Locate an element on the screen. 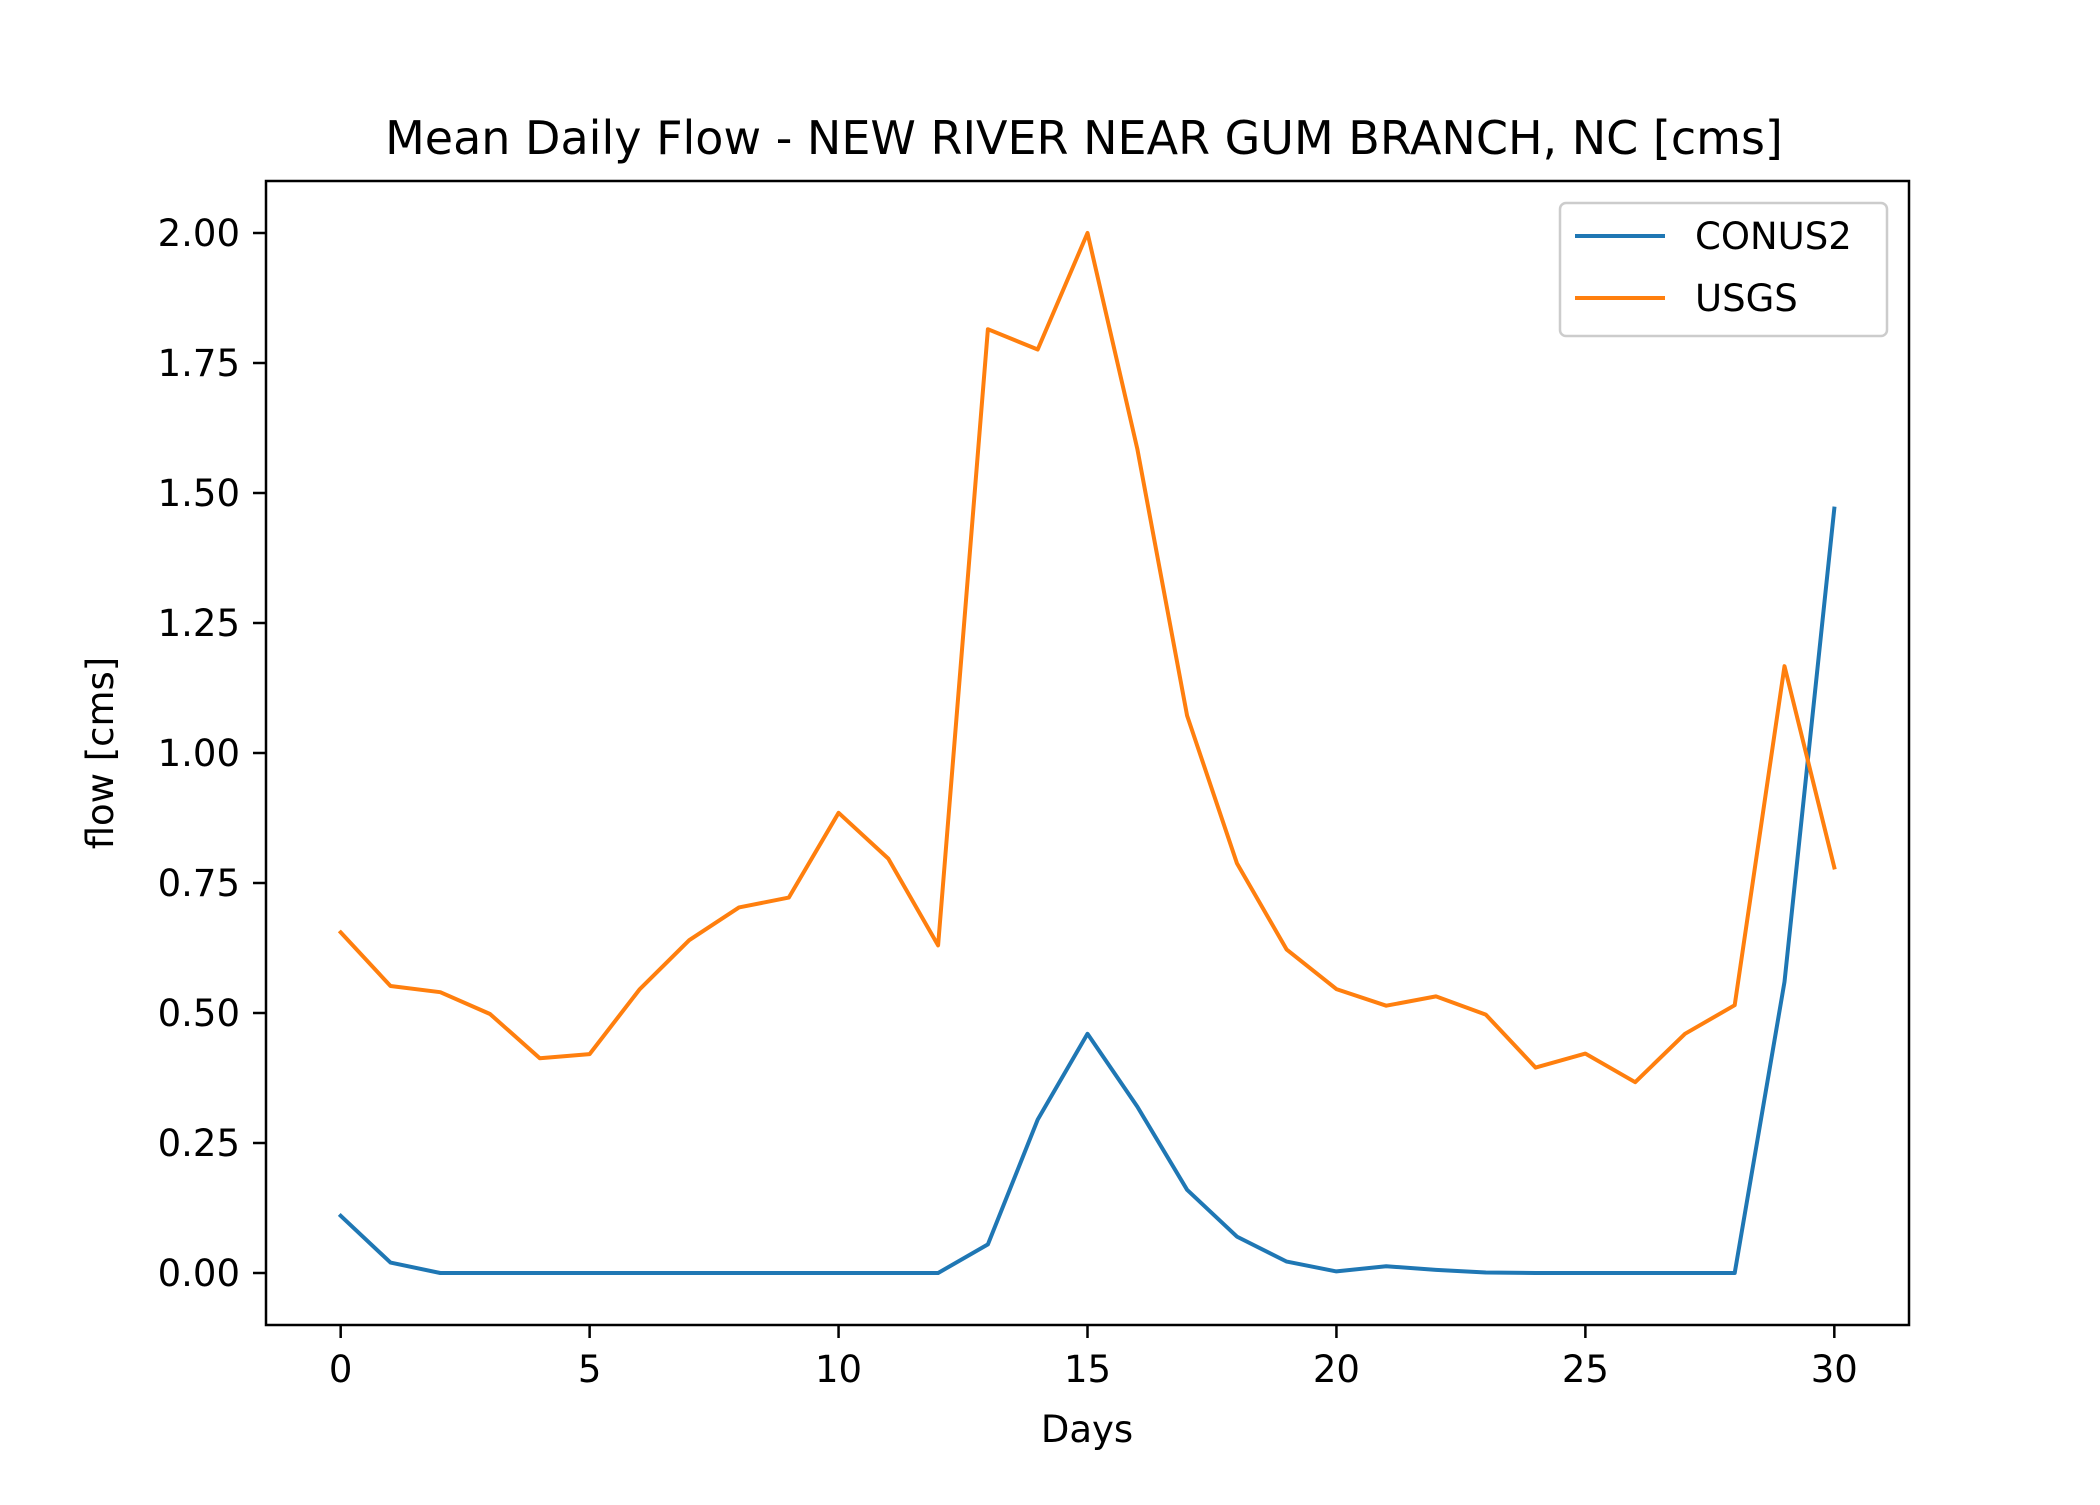  legend-label-usgs: USGS is located at coordinates (1746, 298).